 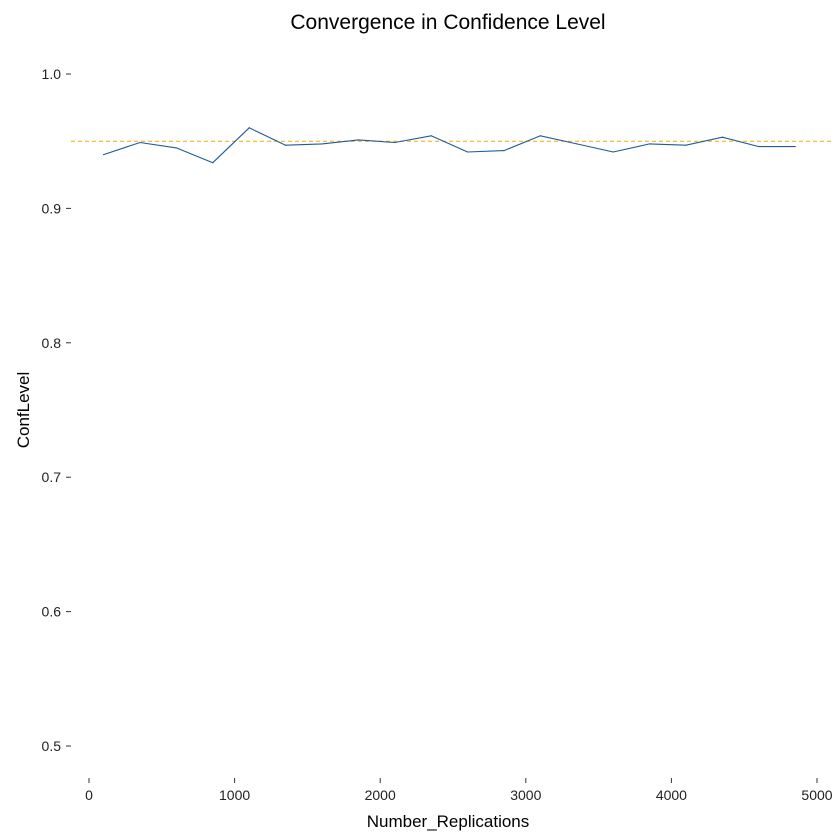 What do you see at coordinates (525, 795) in the screenshot?
I see `x-tick-label: 3000` at bounding box center [525, 795].